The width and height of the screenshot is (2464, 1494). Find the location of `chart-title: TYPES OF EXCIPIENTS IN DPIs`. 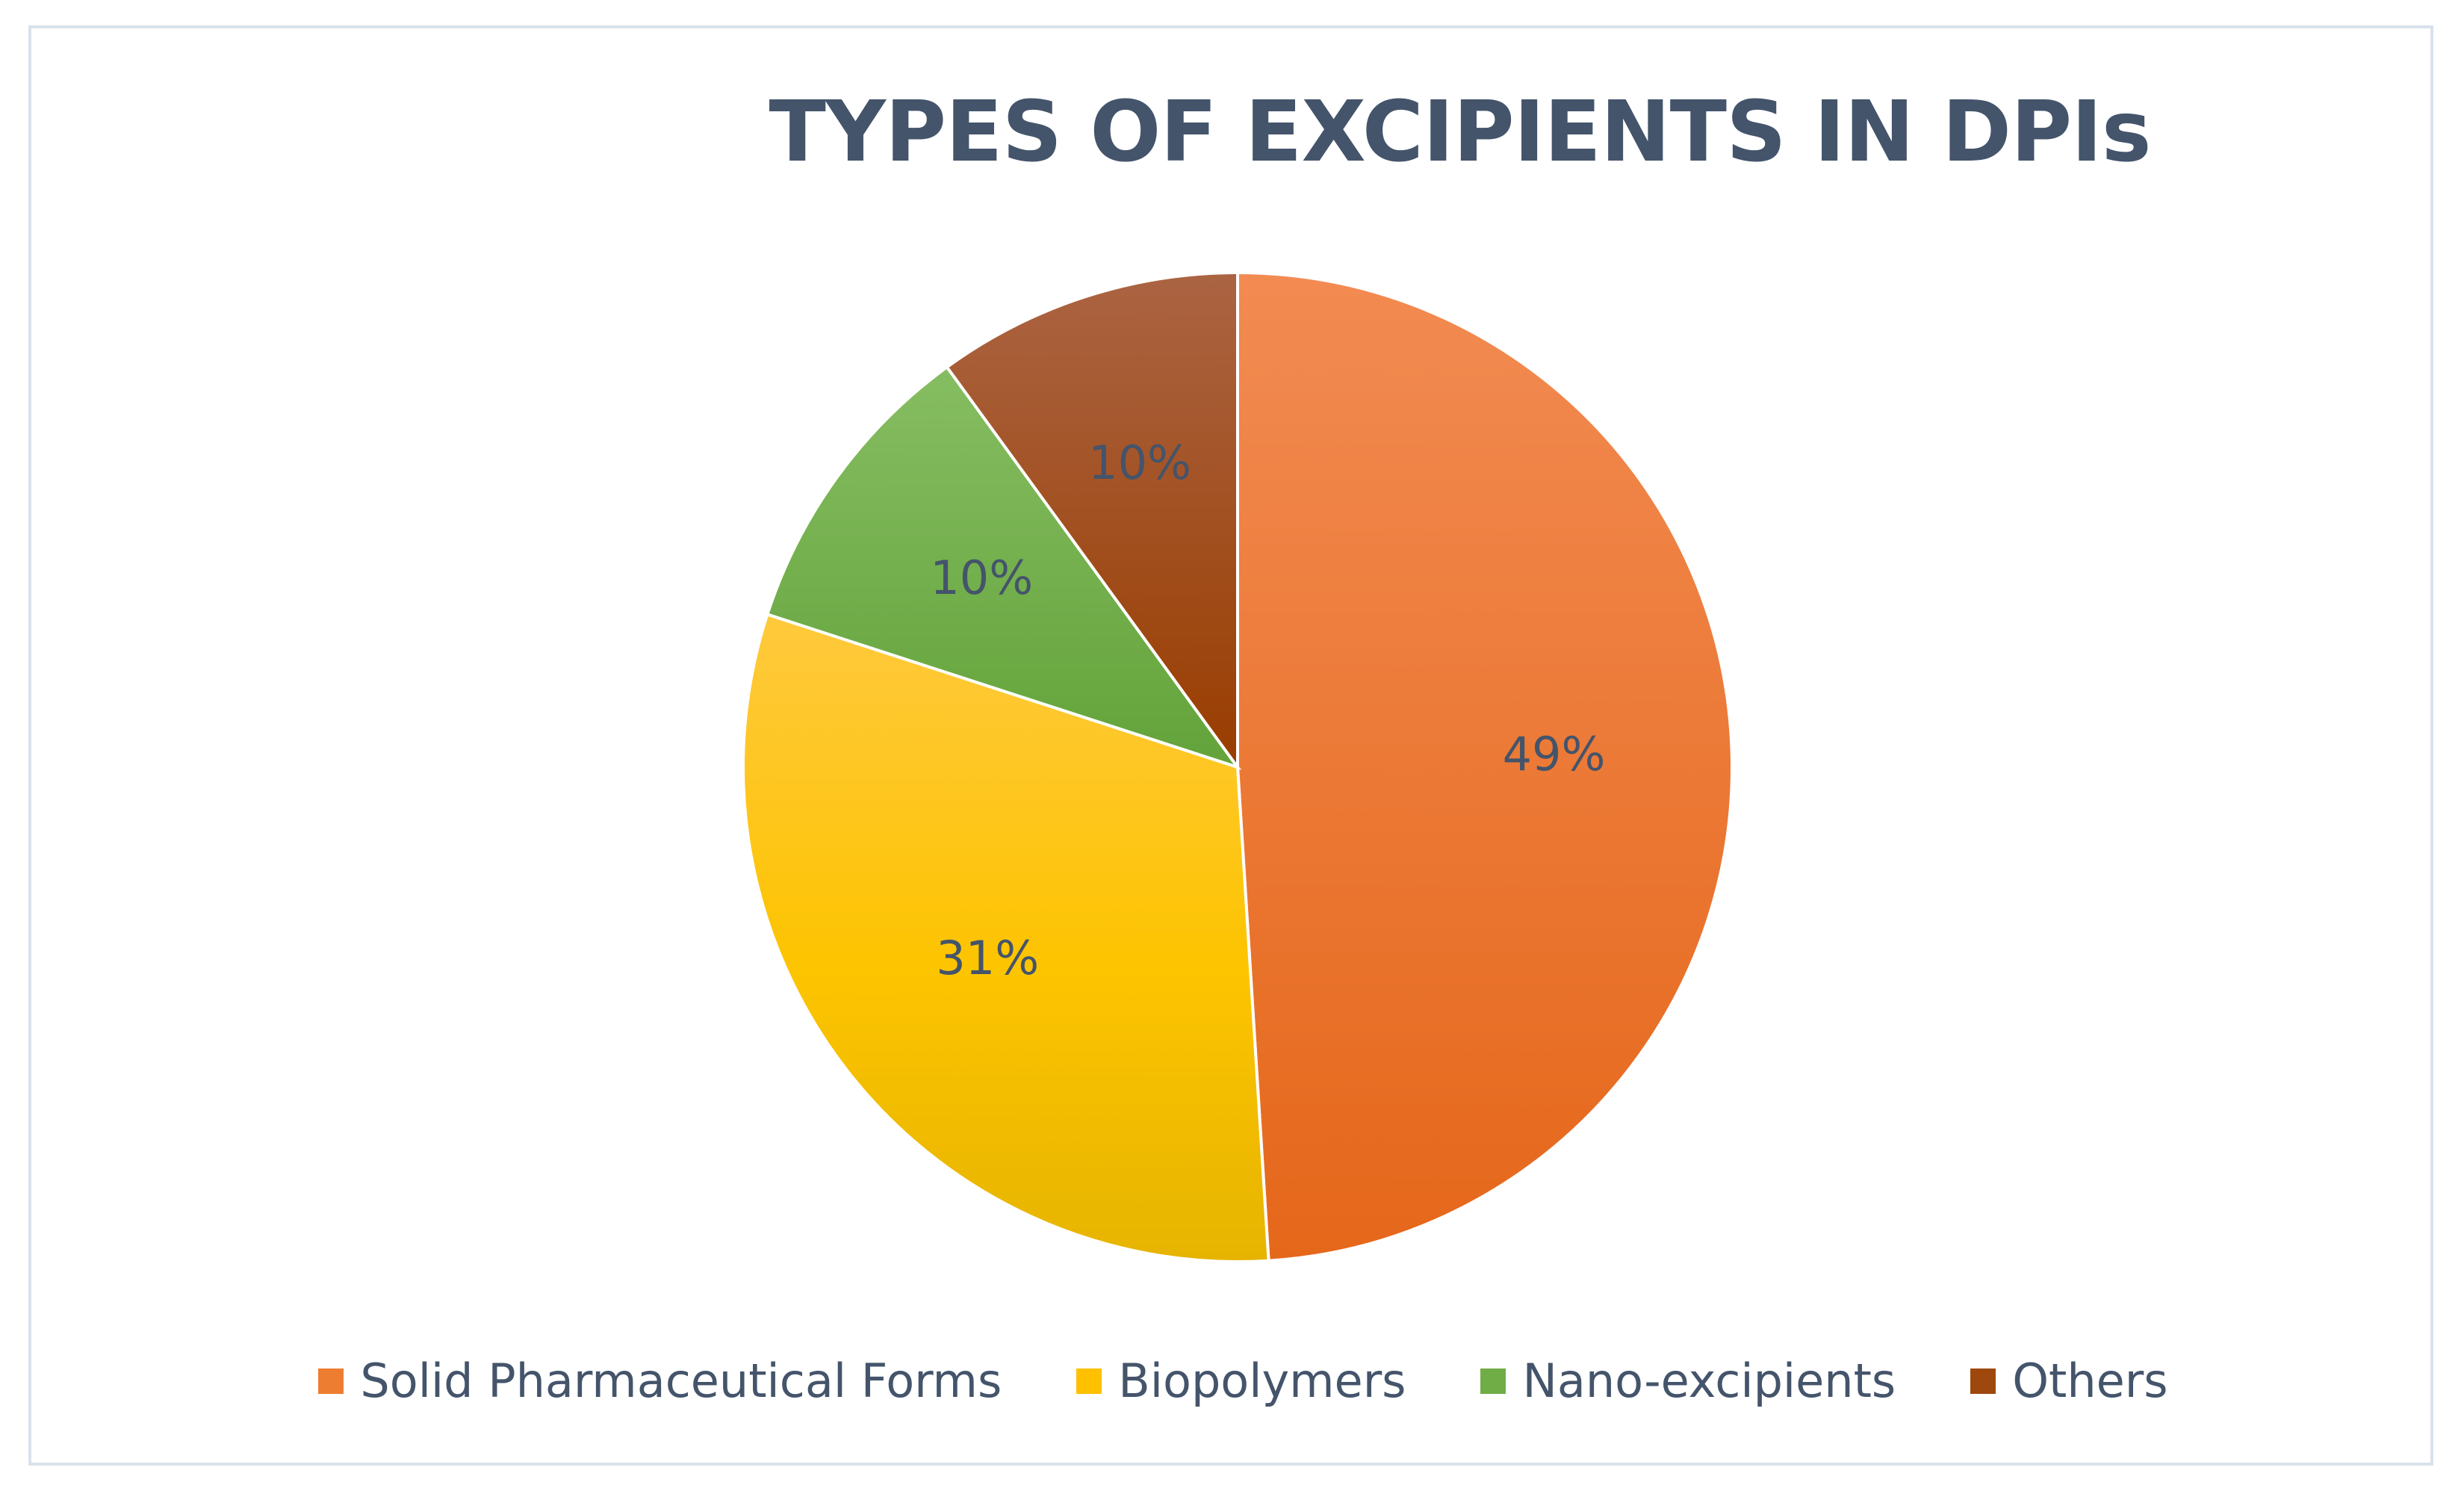

chart-title: TYPES OF EXCIPIENTS IN DPIs is located at coordinates (1460, 132).